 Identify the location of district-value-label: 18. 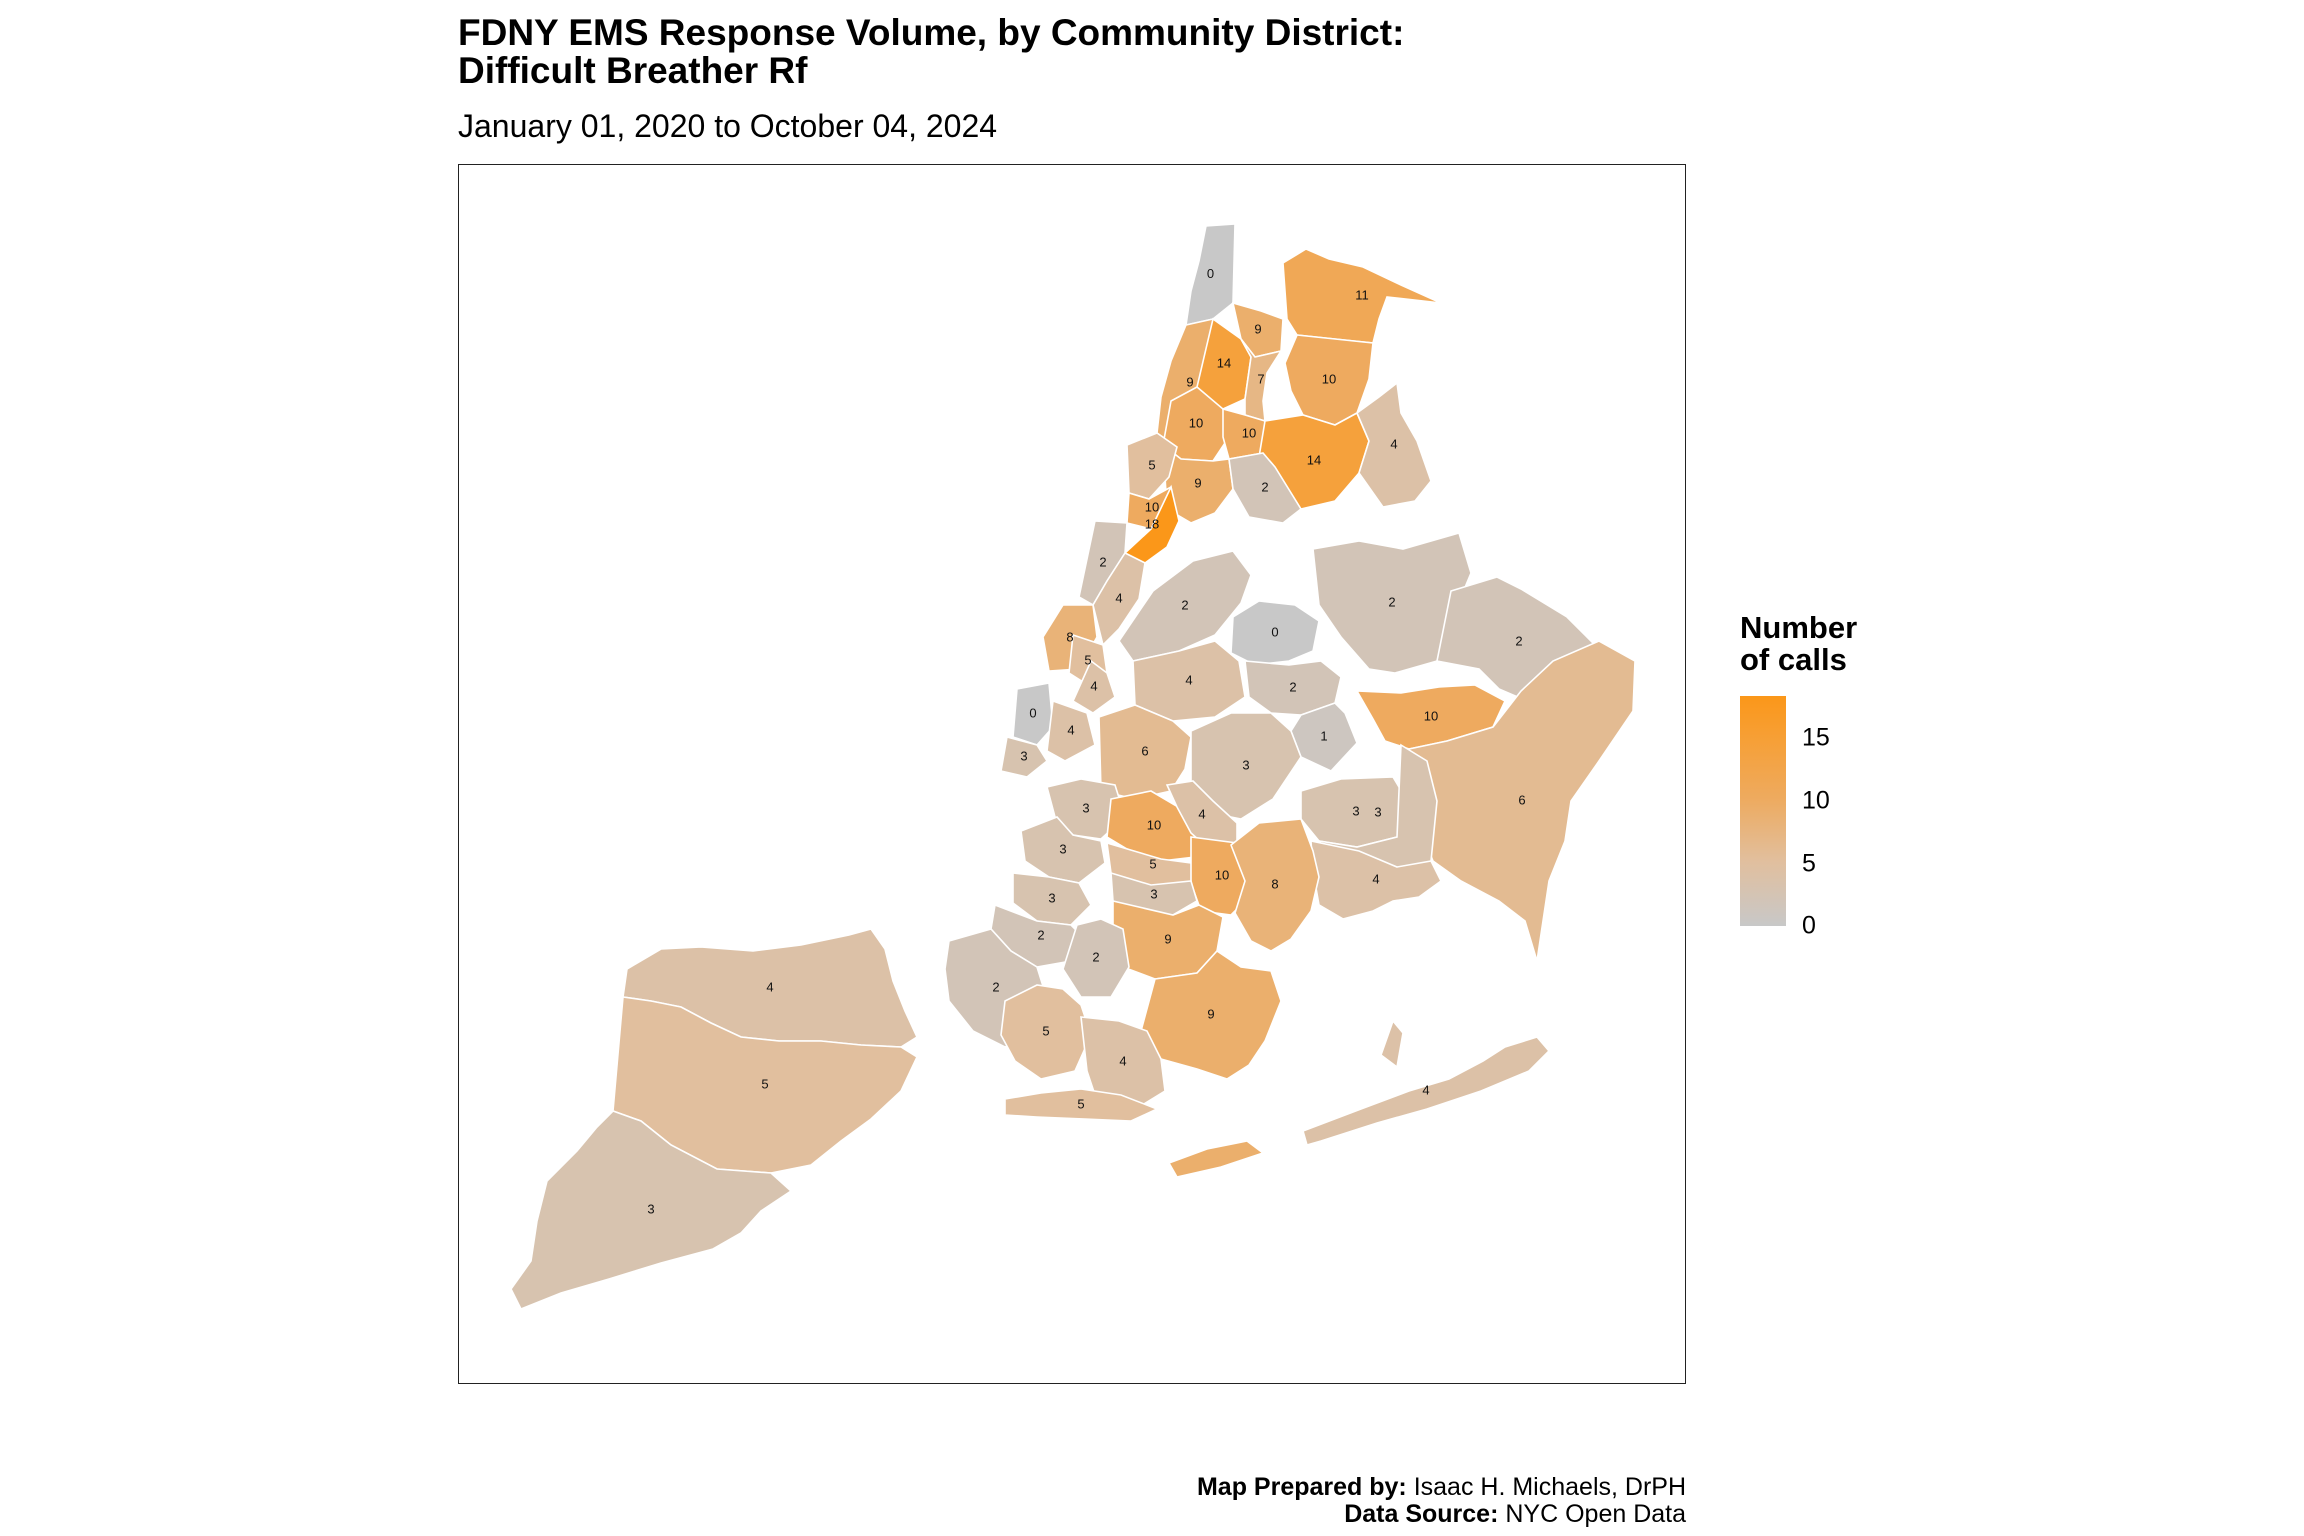
(1152, 523).